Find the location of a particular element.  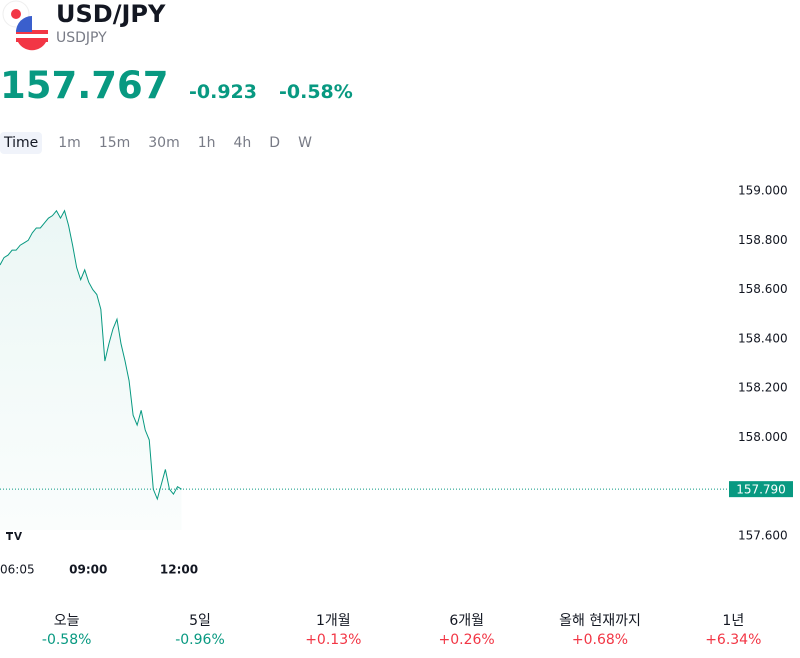

period-label: 6개월 is located at coordinates (466, 621).